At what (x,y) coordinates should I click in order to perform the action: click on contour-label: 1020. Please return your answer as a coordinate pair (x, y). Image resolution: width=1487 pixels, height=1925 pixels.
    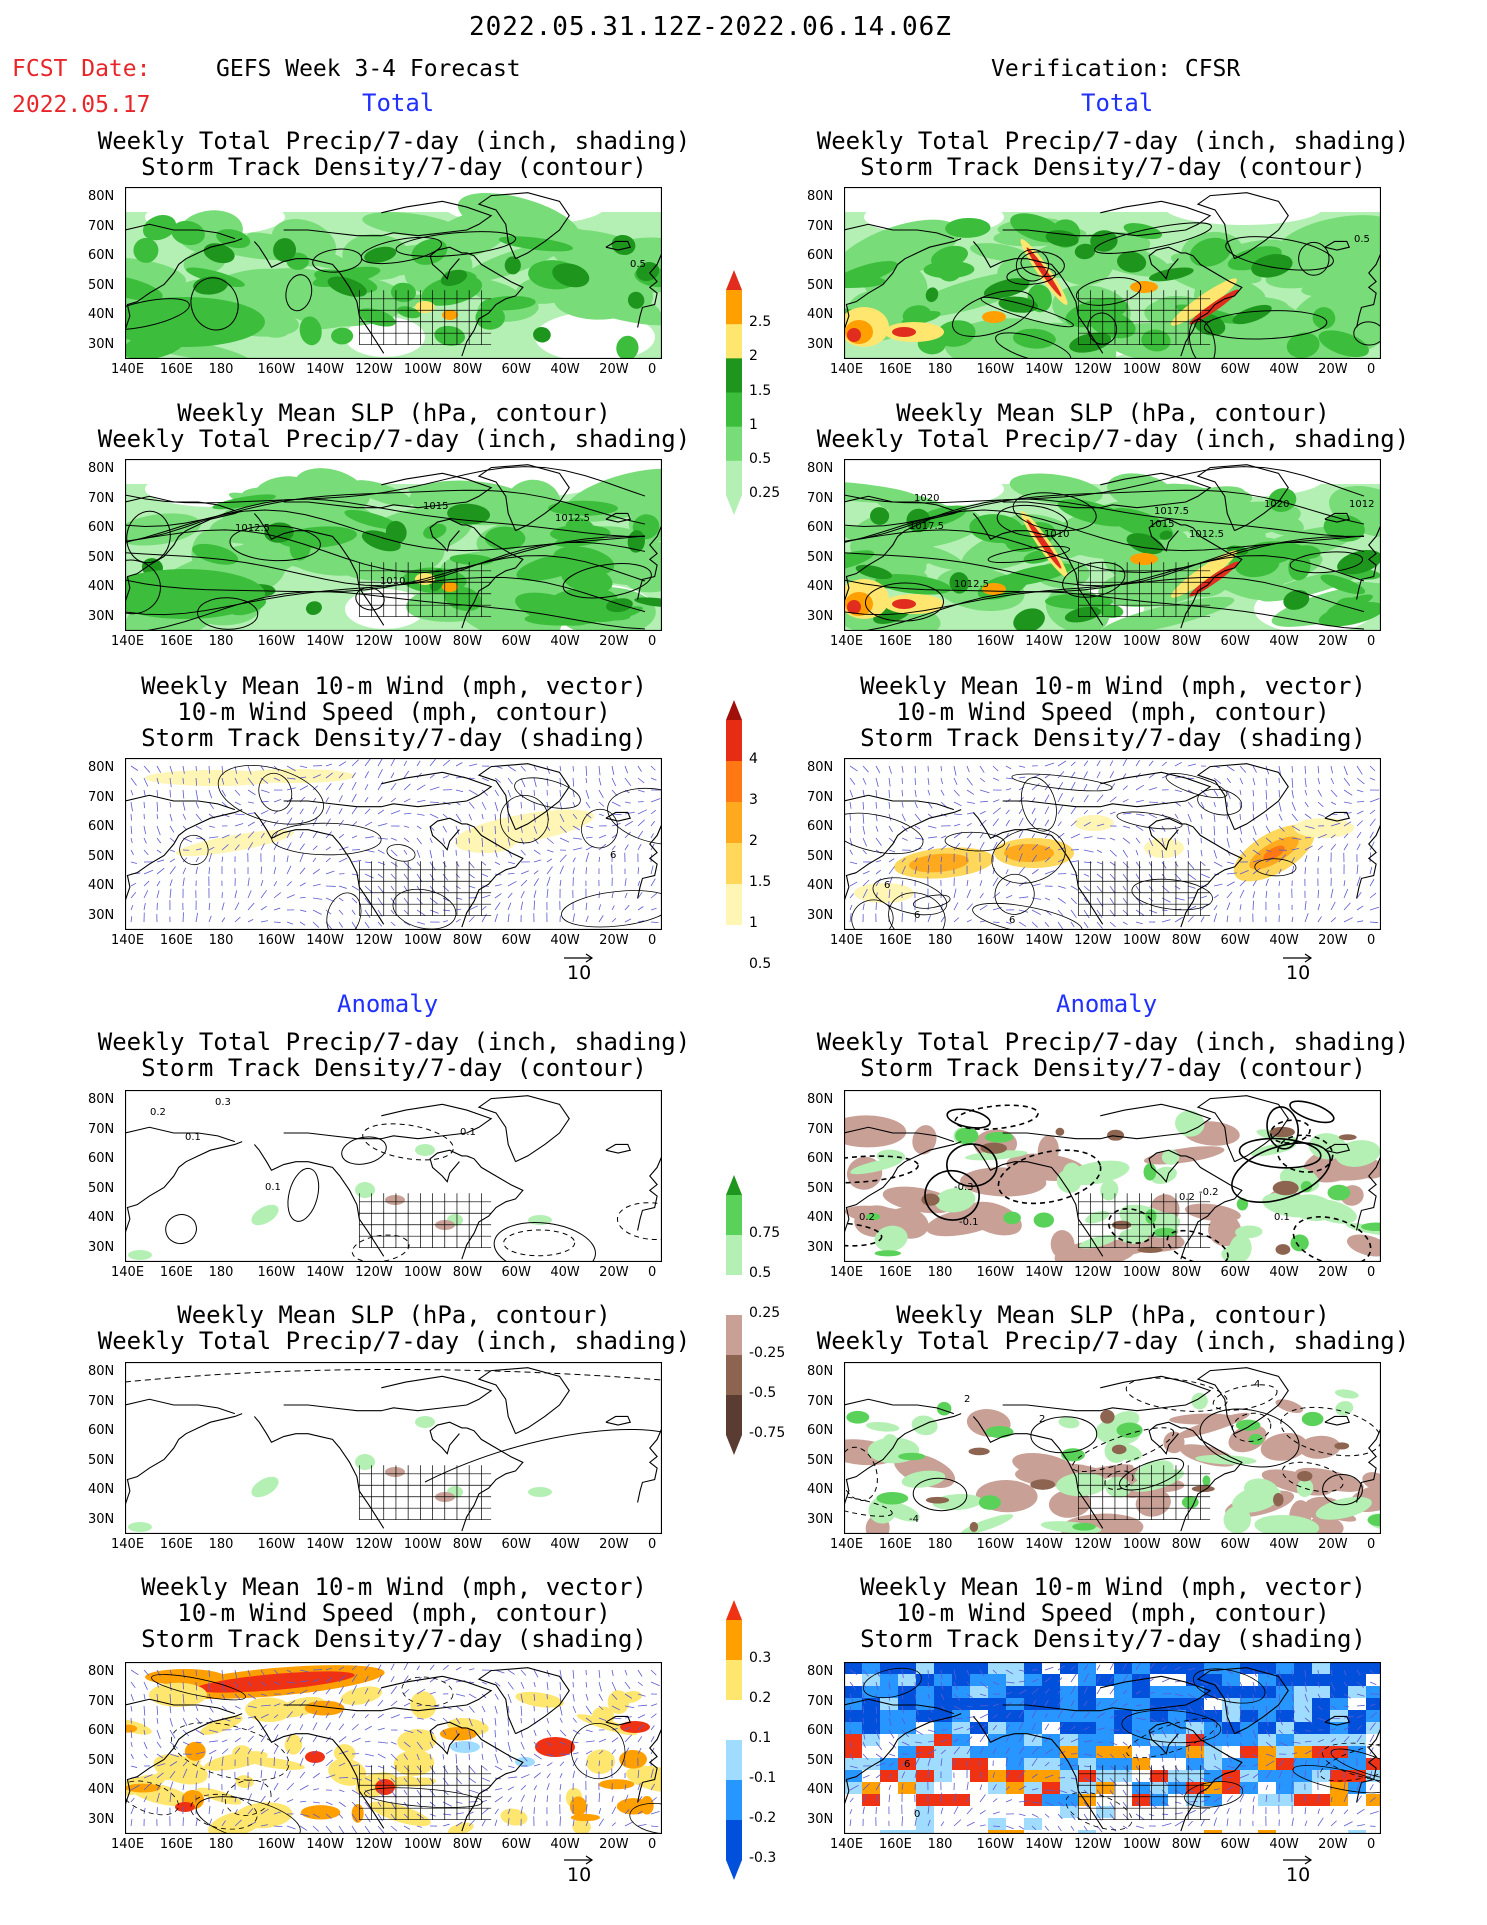
    Looking at the image, I should click on (926, 498).